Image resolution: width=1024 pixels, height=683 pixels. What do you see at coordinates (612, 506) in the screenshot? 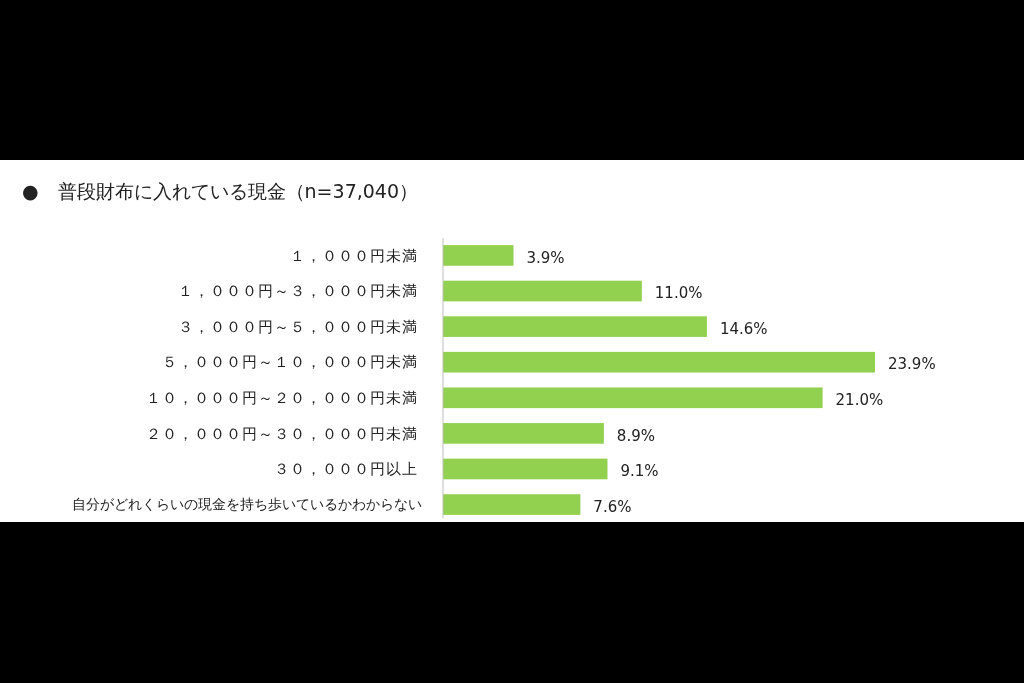
I see `data-label: 7.6%` at bounding box center [612, 506].